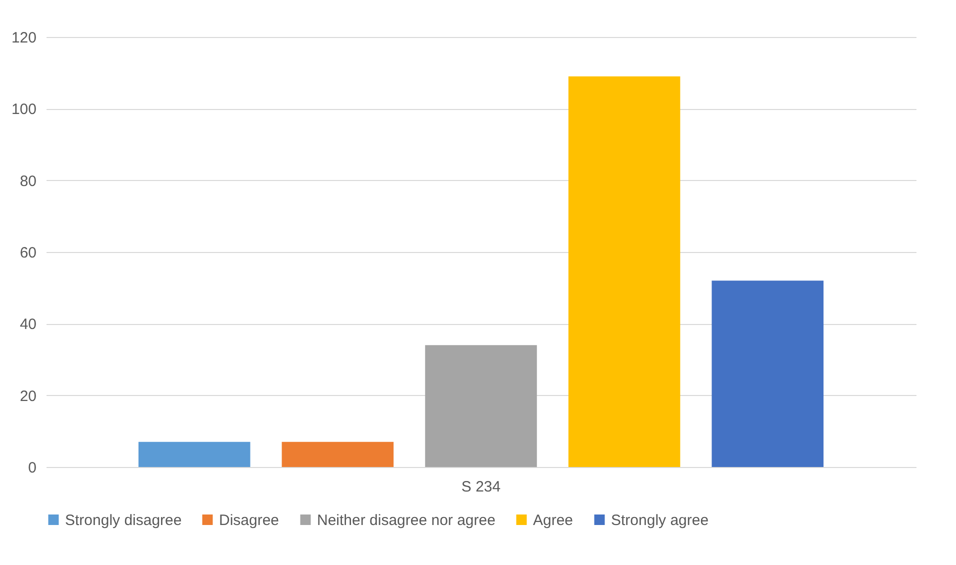 The height and width of the screenshot is (565, 956). Describe the element at coordinates (32, 468) in the screenshot. I see `y-tick-label: 0` at that location.